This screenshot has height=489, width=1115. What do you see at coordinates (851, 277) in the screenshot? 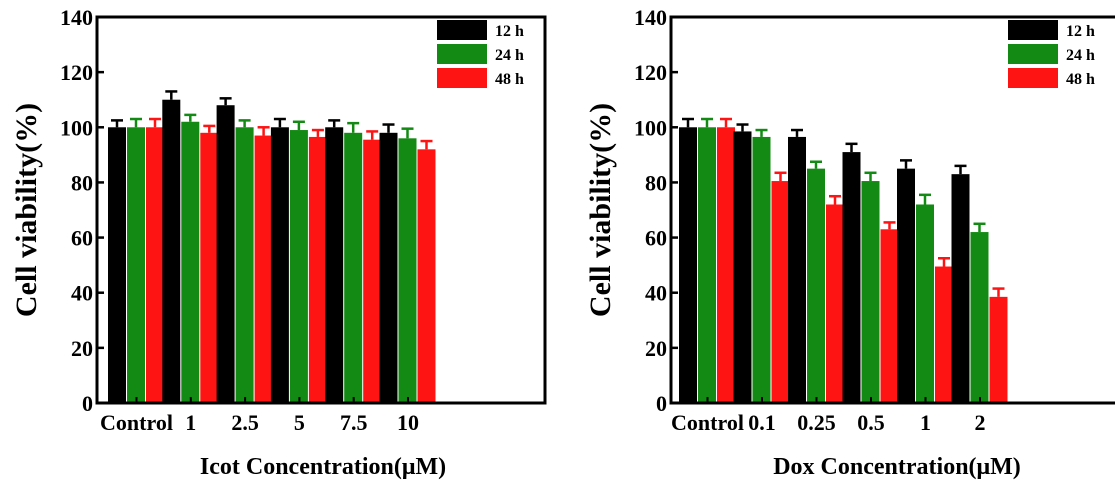
I see `bar-0.5-12h` at bounding box center [851, 277].